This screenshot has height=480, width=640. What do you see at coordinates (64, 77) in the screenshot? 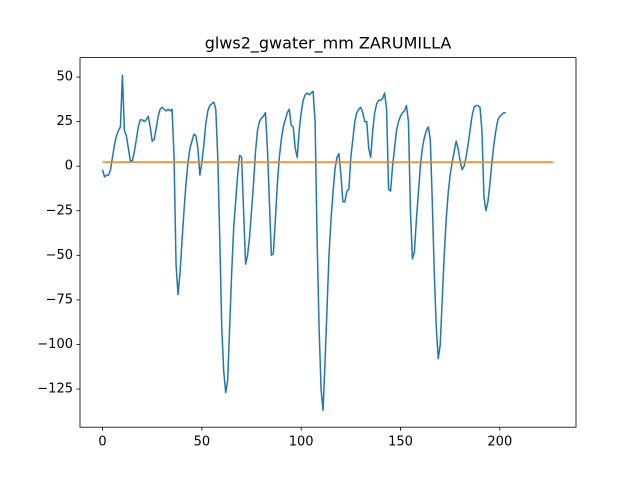
I see `y-tick-label: 50` at bounding box center [64, 77].